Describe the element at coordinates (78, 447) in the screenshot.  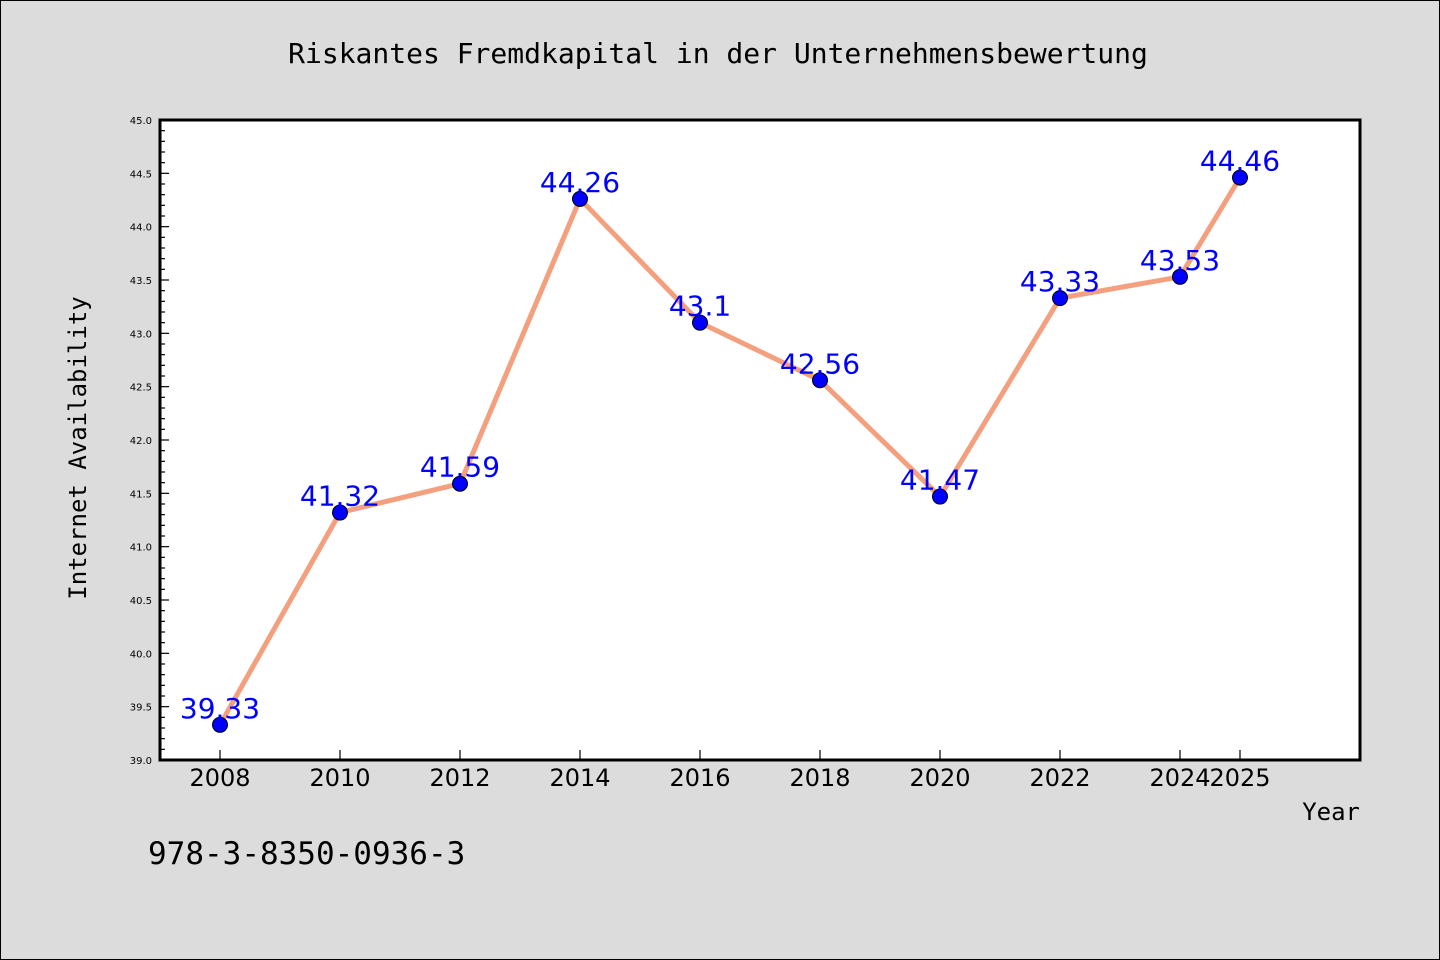
I see `y-axis-label: Internet Availability` at that location.